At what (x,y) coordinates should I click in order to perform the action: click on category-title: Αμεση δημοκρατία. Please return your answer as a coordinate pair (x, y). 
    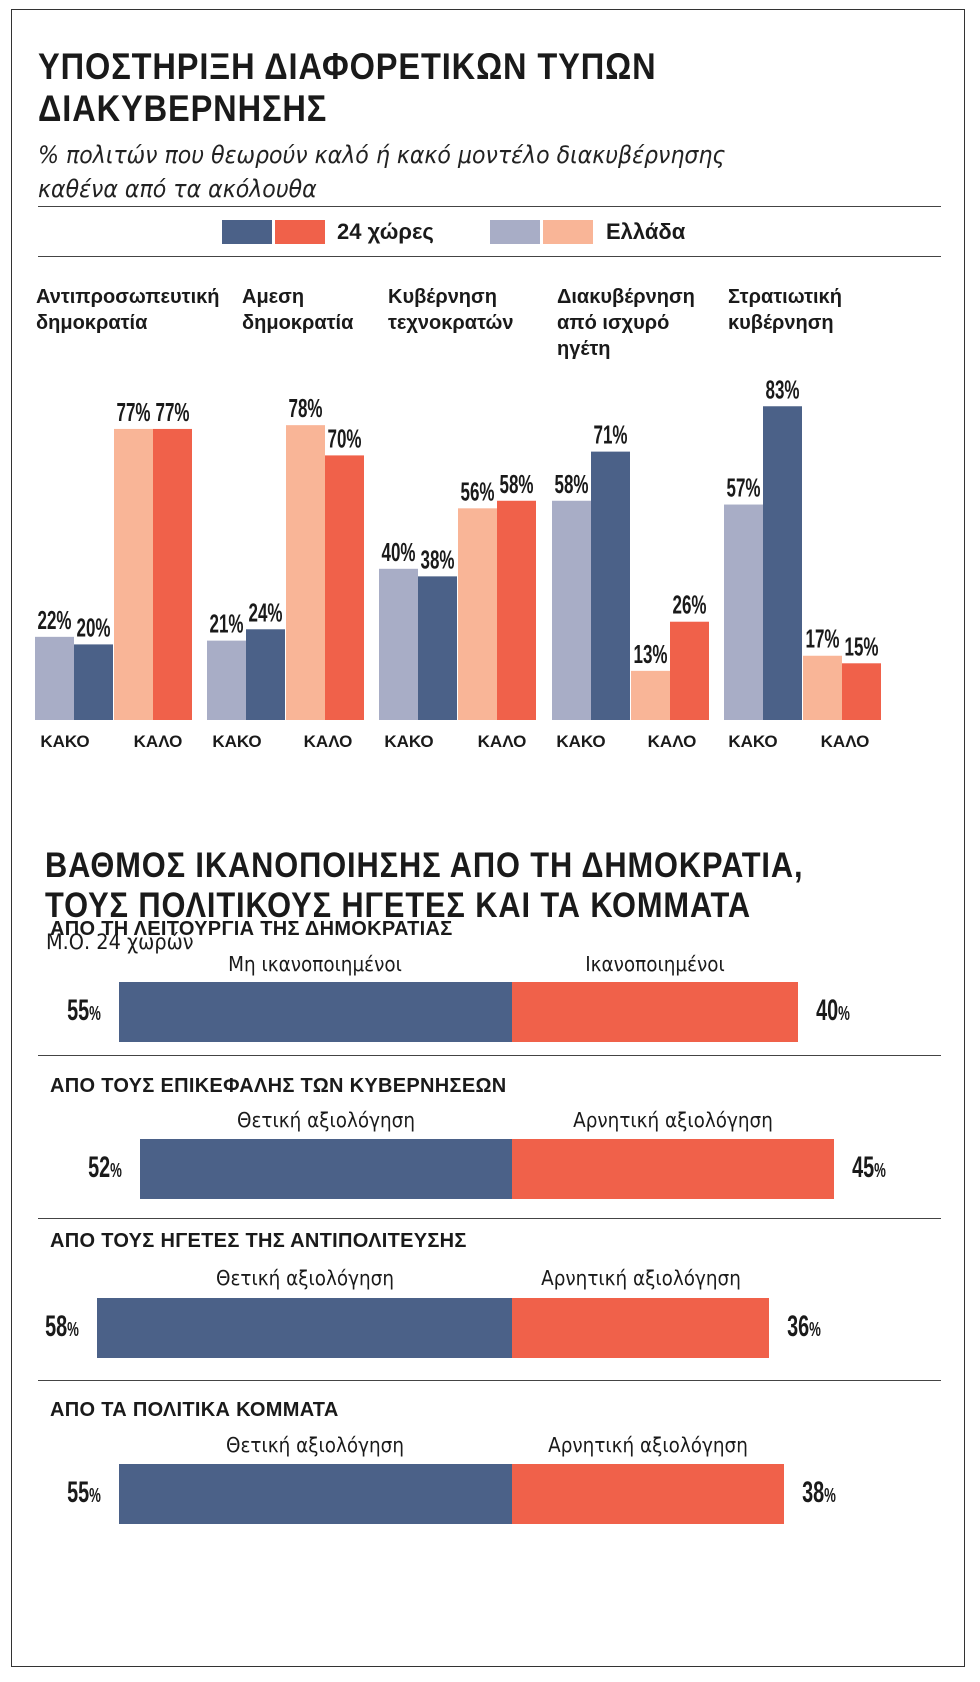
    Looking at the image, I should click on (298, 310).